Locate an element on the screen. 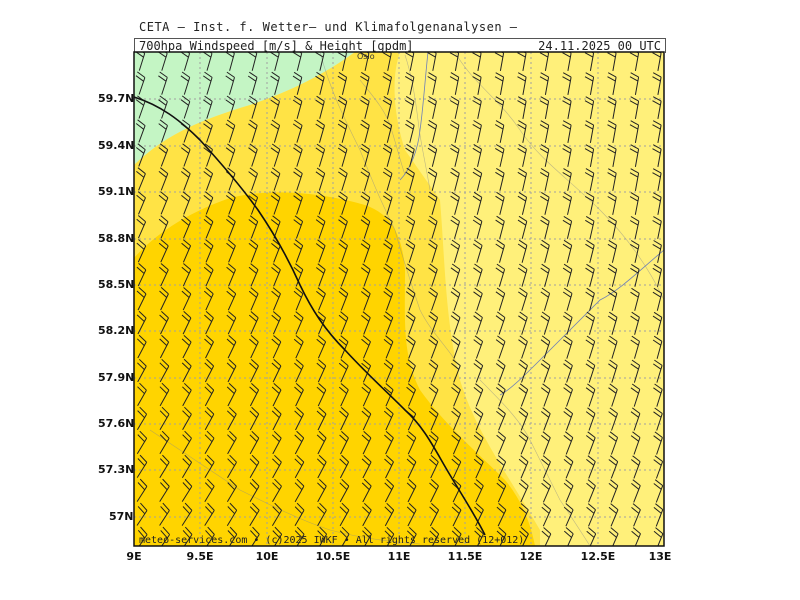 This screenshot has height=600, width=800. lat-label: 58.5N is located at coordinates (116, 284).